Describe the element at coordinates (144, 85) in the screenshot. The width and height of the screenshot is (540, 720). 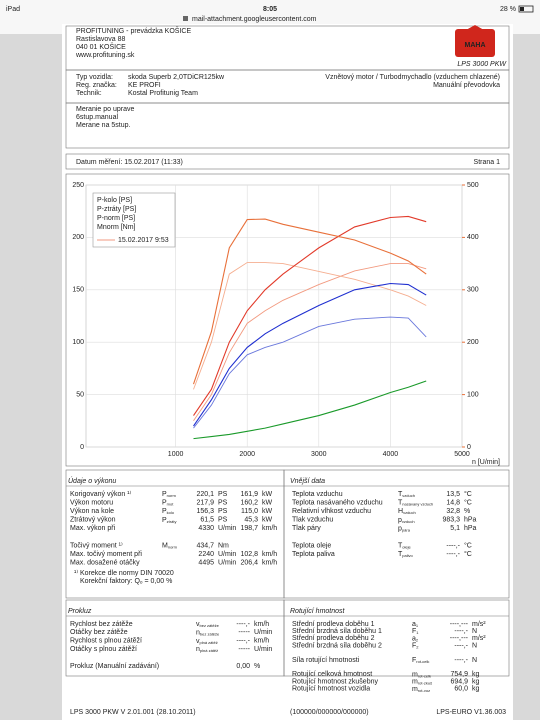
I see `vehicle-field: KE PROFI` at that location.